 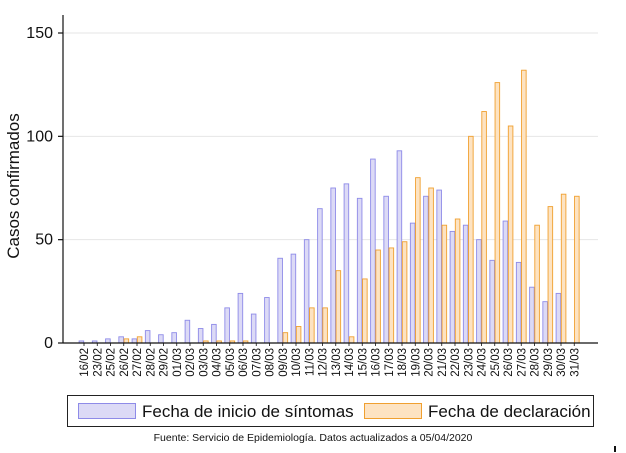 What do you see at coordinates (522, 362) in the screenshot?
I see `x-tick-label-27-03: 27/03` at bounding box center [522, 362].